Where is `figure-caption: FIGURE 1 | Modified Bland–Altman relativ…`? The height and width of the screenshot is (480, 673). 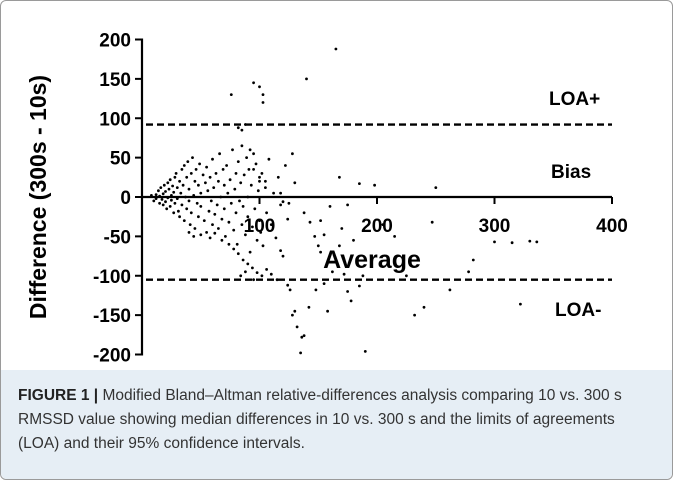
figure-caption: FIGURE 1 | Modified Bland–Altman relativ… is located at coordinates (338, 420).